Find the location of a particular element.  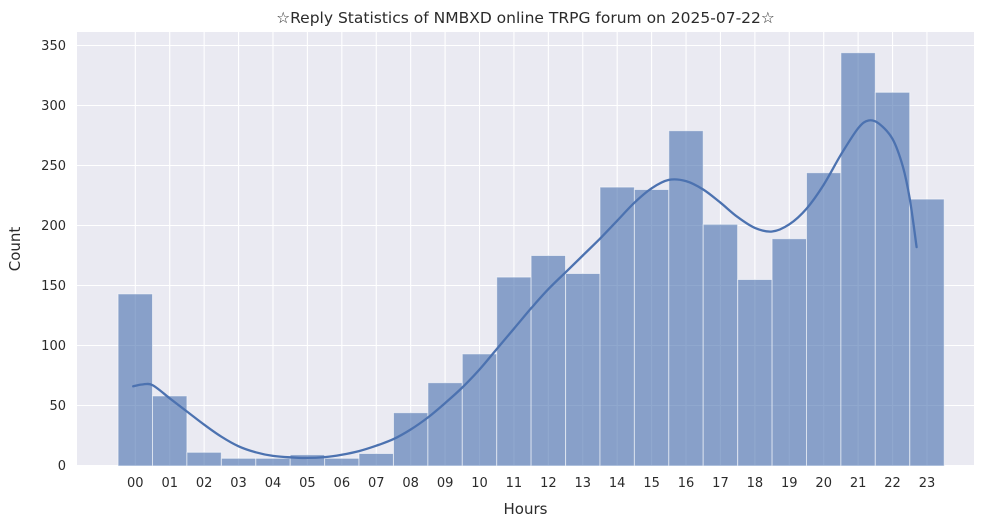

x-tick-label: 08 is located at coordinates (410, 483).